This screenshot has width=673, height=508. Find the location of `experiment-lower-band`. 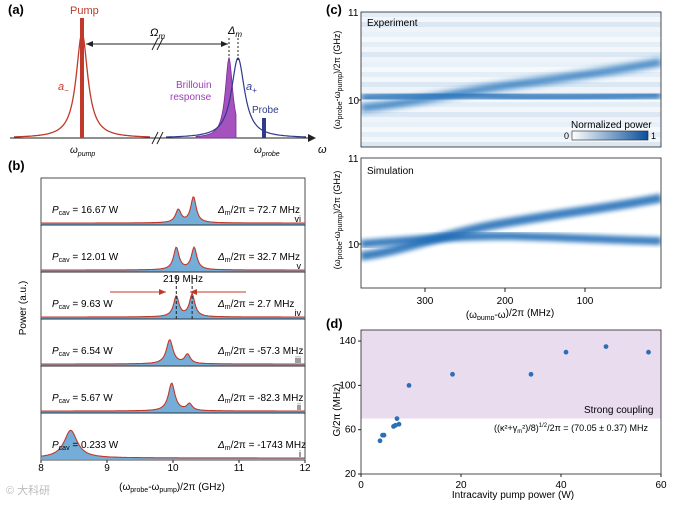

experiment-lower-band is located at coordinates (511, 96).